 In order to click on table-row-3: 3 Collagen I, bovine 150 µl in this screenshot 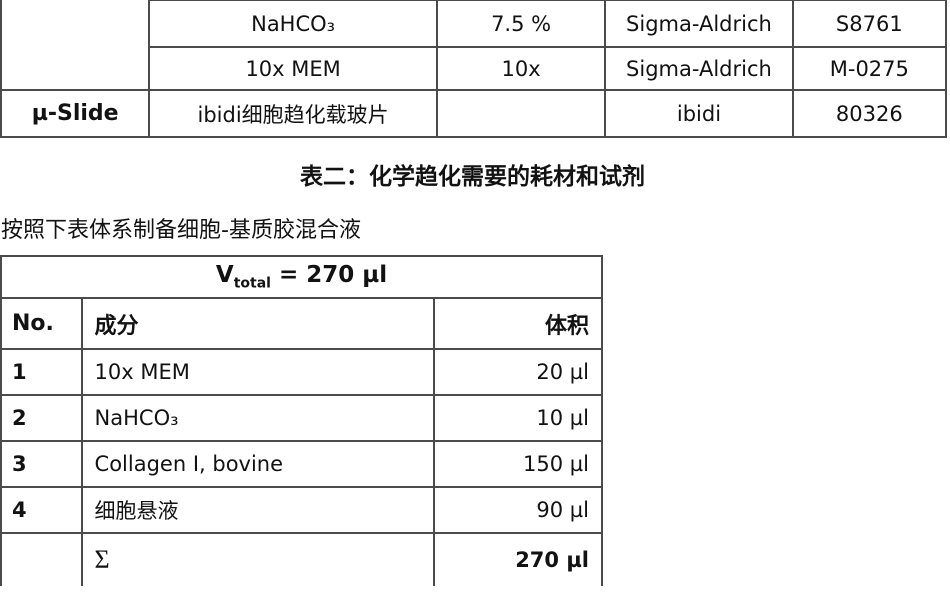, I will do `click(302, 464)`.